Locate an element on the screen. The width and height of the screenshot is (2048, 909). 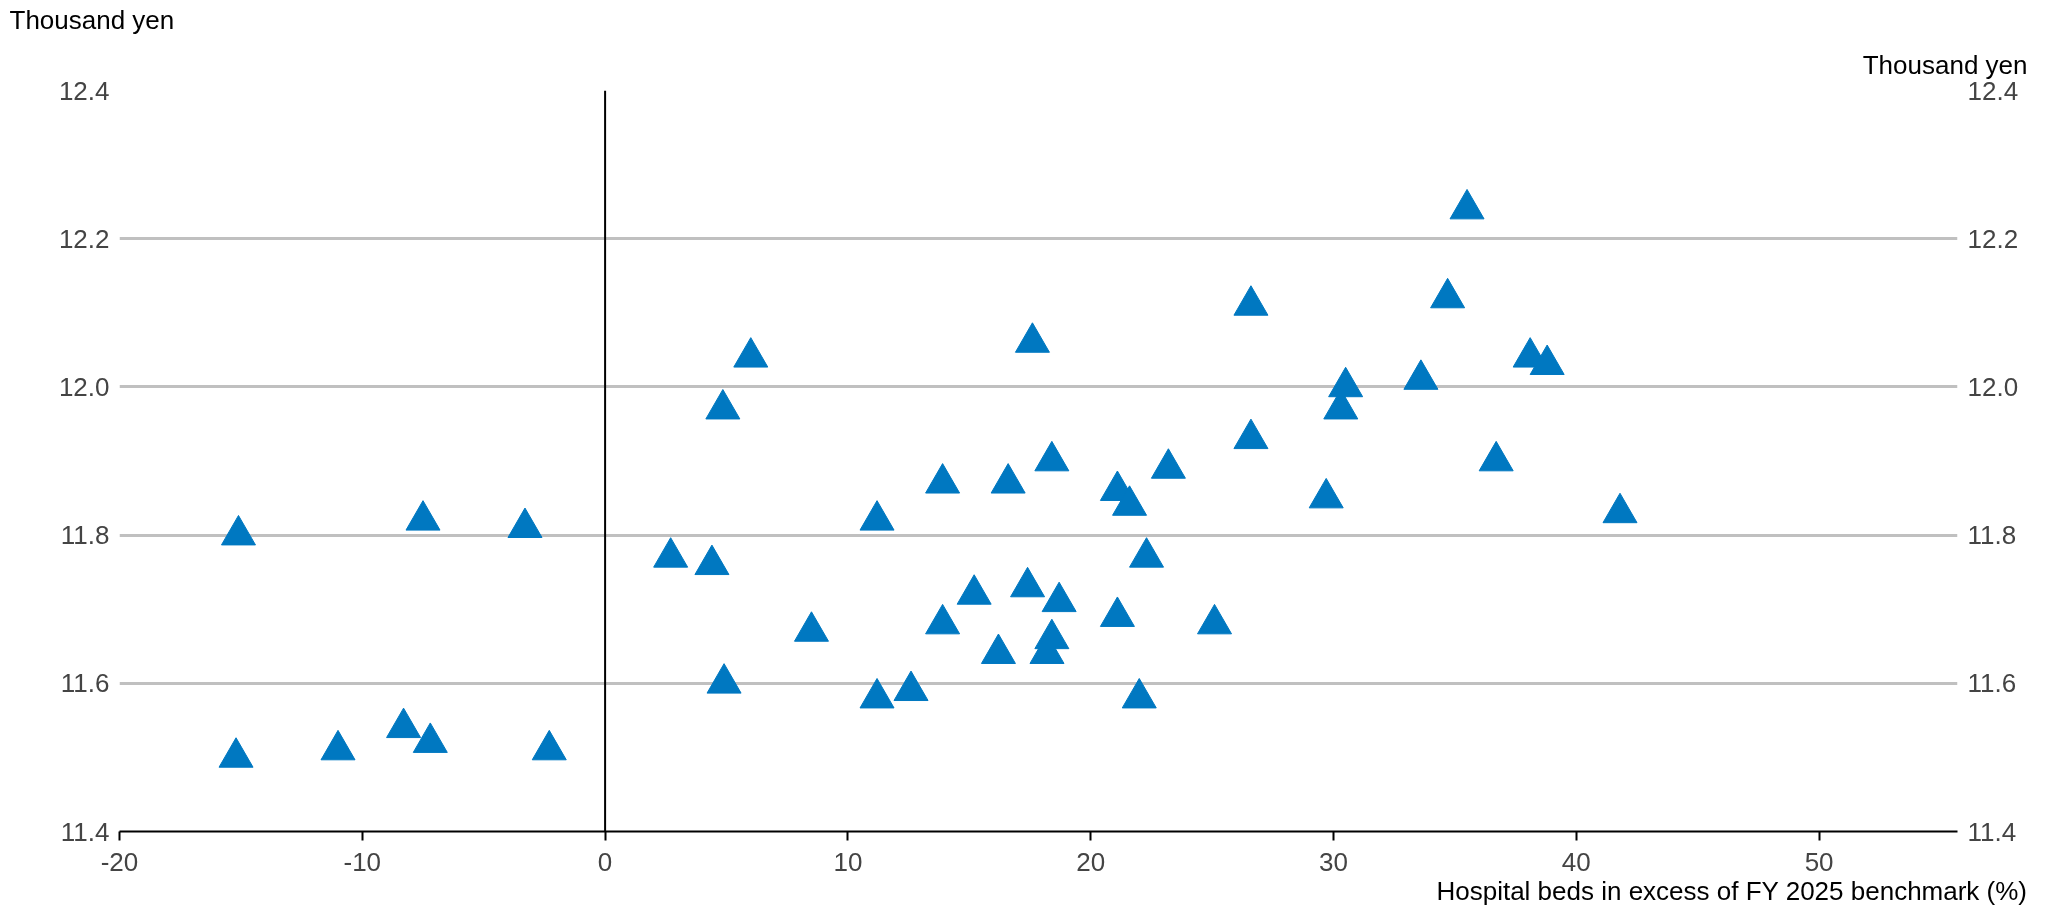
x-tick-label: 50 is located at coordinates (1819, 861).